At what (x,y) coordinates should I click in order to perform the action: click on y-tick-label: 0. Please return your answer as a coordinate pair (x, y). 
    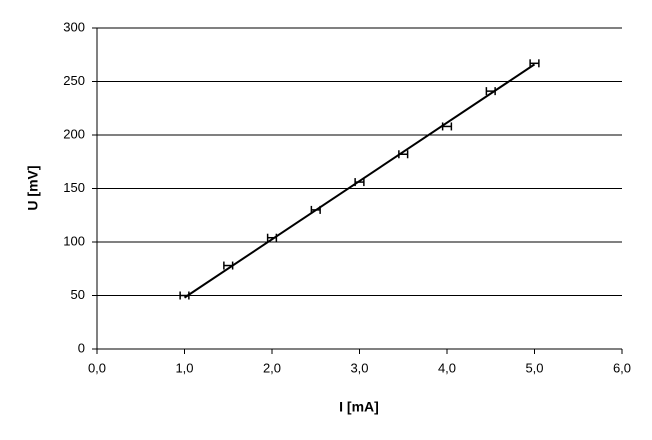
    Looking at the image, I should click on (81, 347).